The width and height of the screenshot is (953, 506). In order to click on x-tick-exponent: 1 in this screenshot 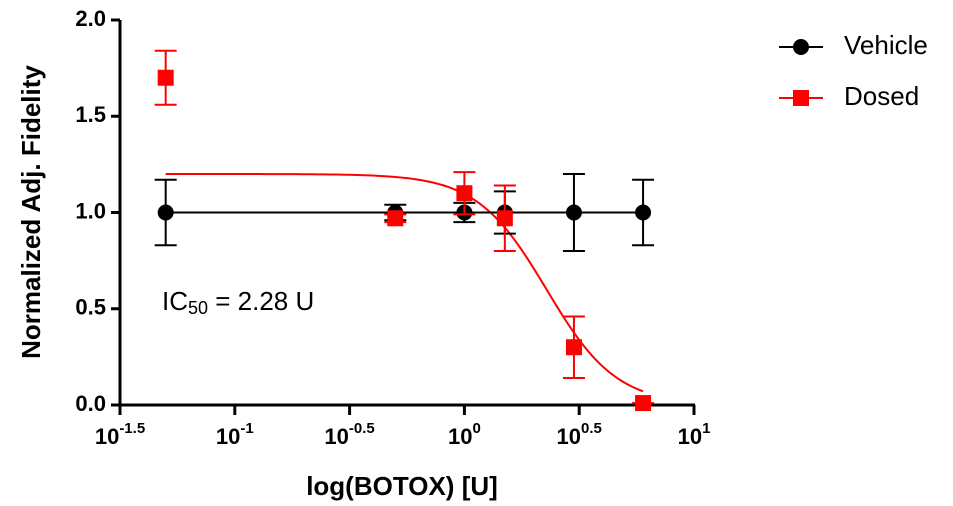, I will do `click(706, 428)`.